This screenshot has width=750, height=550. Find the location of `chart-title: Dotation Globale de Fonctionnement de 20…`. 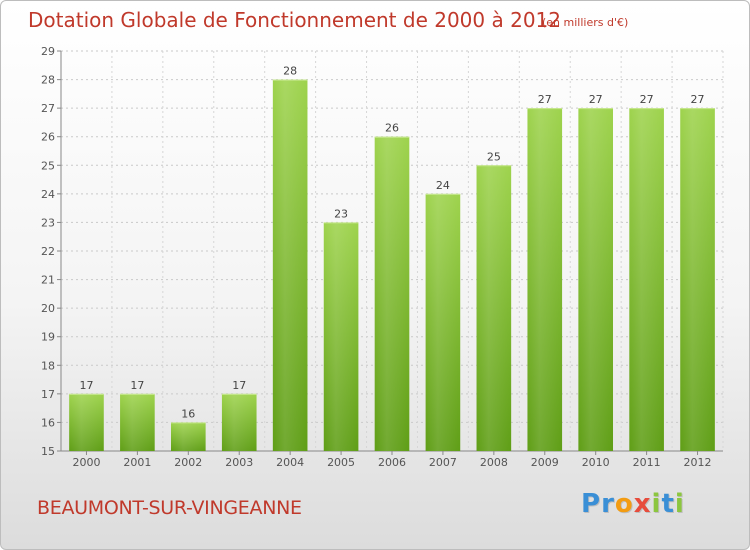

chart-title: Dotation Globale de Fonctionnement de 20… is located at coordinates (294, 20).